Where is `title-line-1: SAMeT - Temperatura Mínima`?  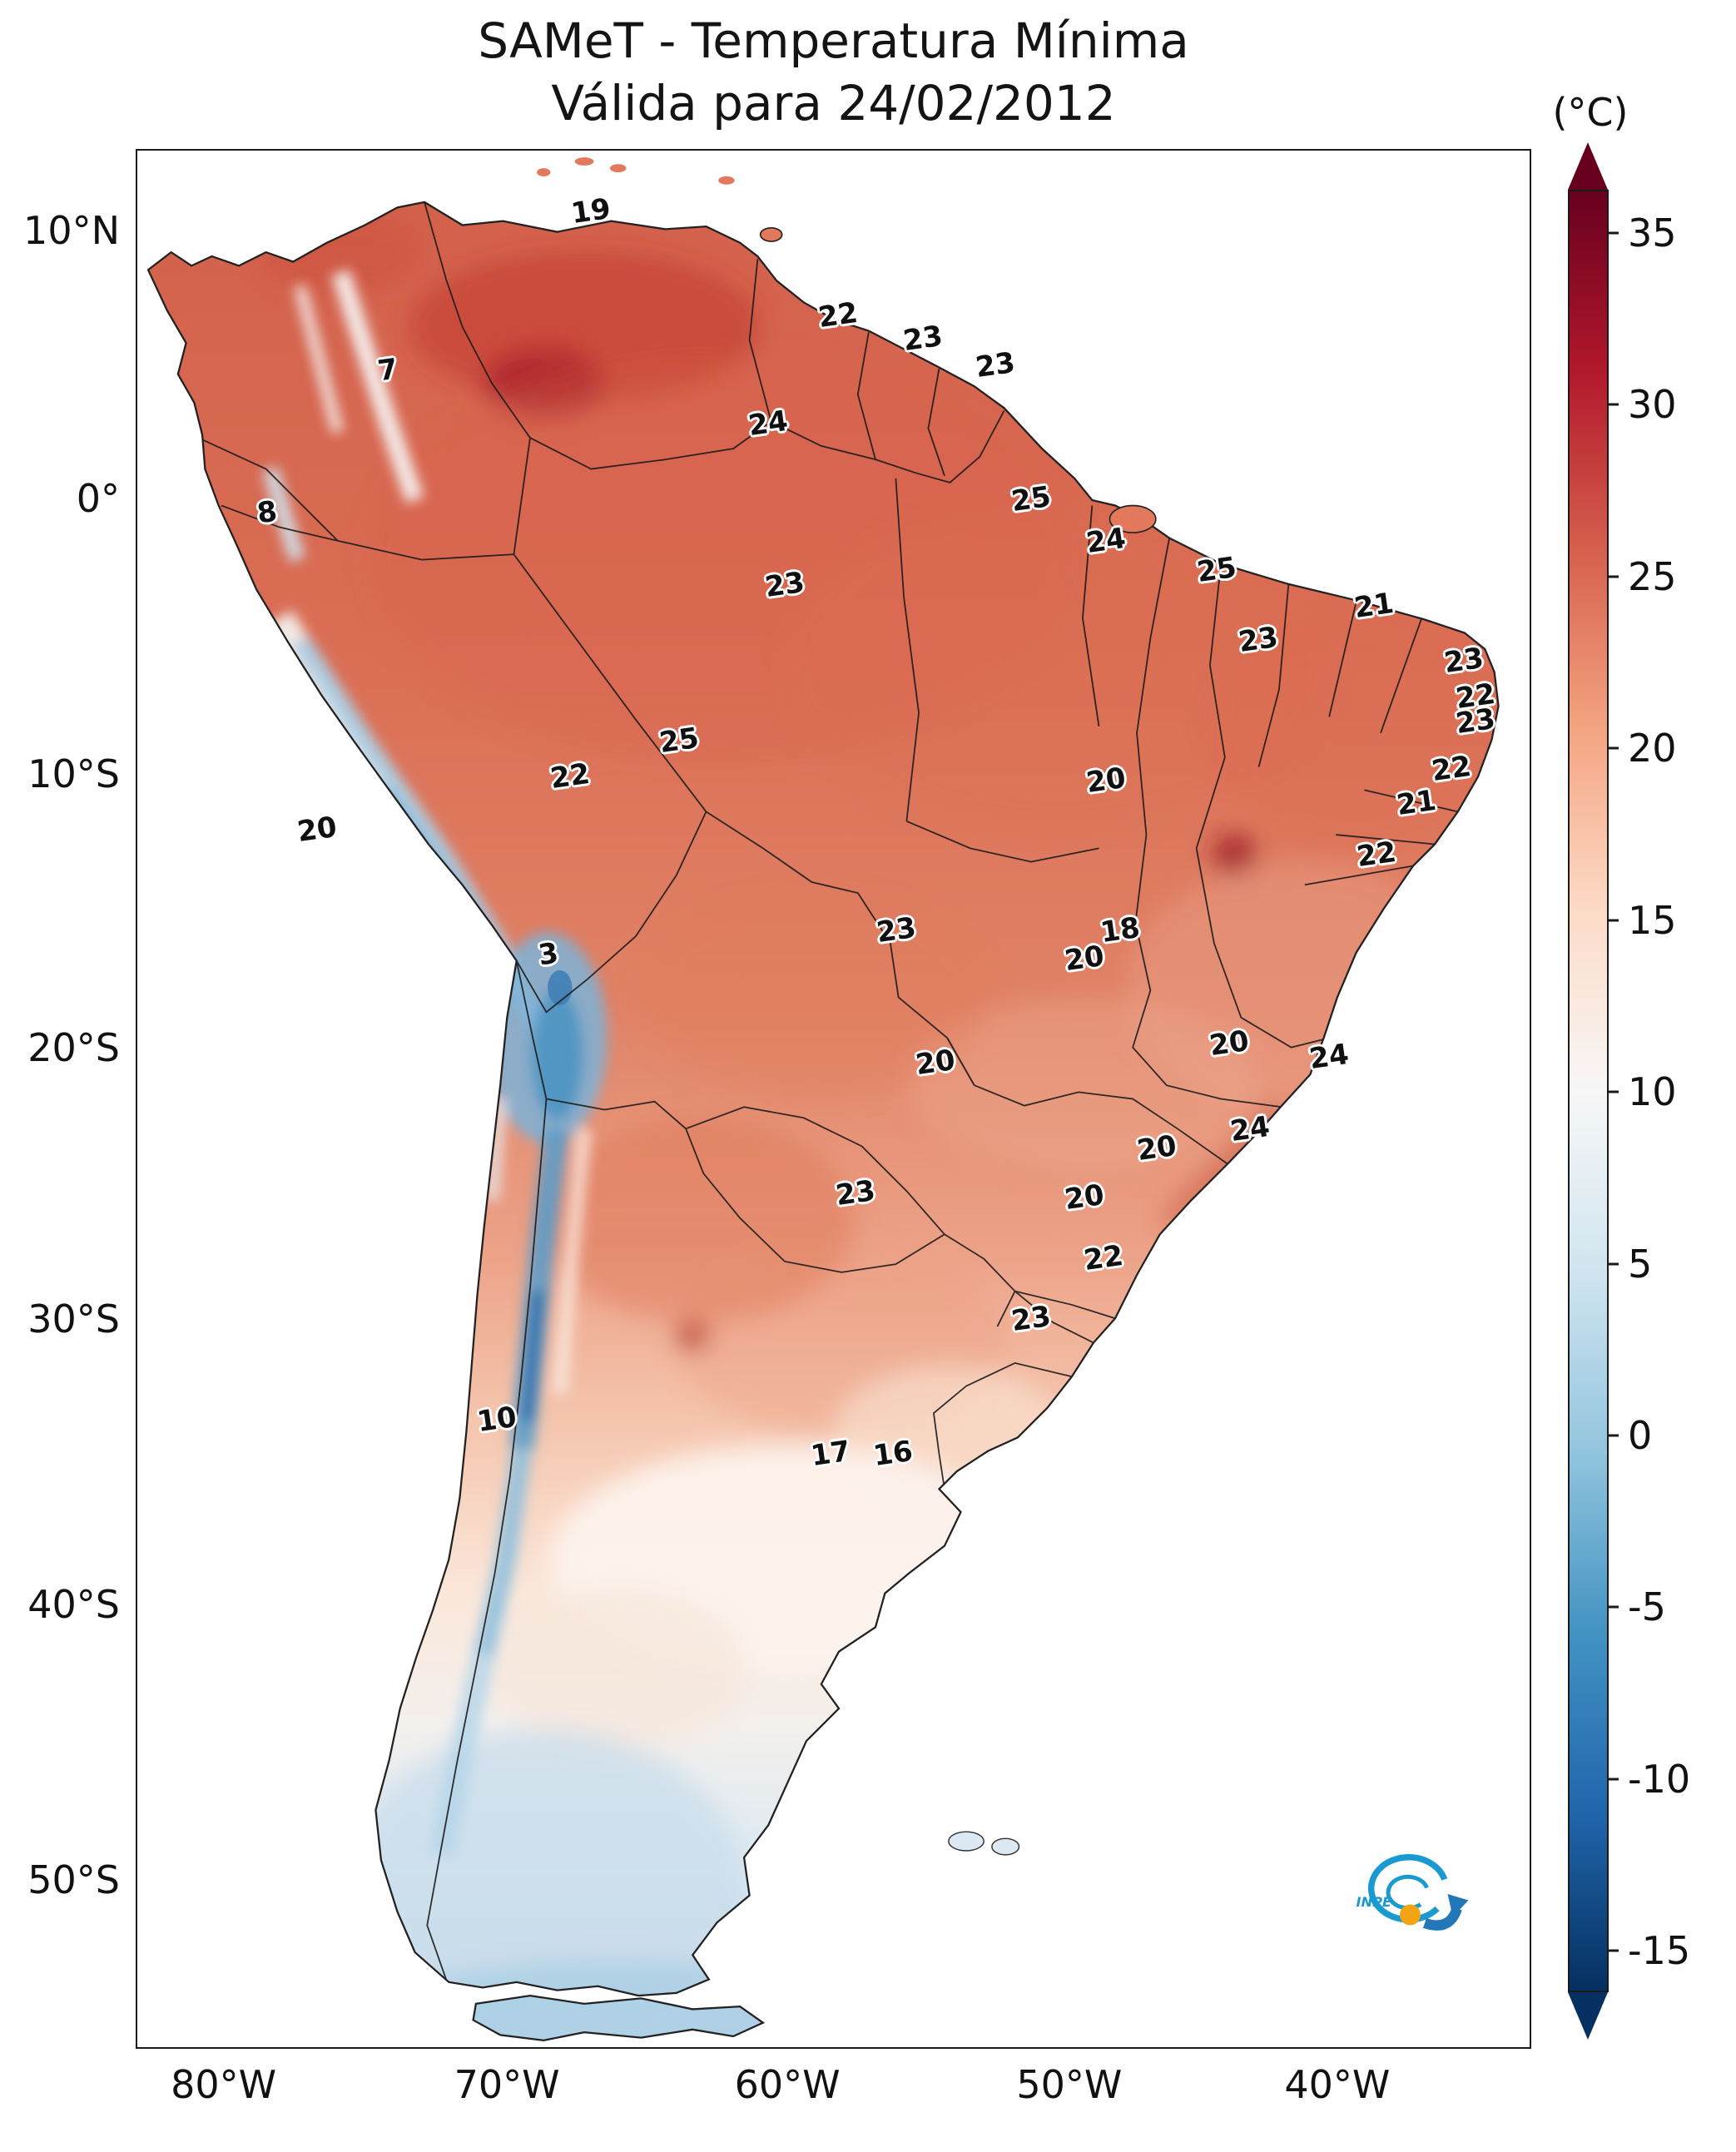
title-line-1: SAMeT - Temperatura Mínima is located at coordinates (834, 40).